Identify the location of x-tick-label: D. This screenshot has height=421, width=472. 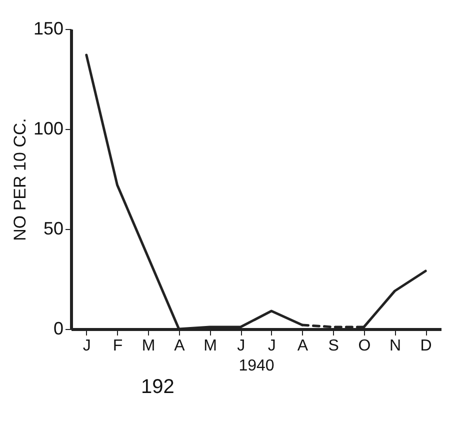
(426, 346).